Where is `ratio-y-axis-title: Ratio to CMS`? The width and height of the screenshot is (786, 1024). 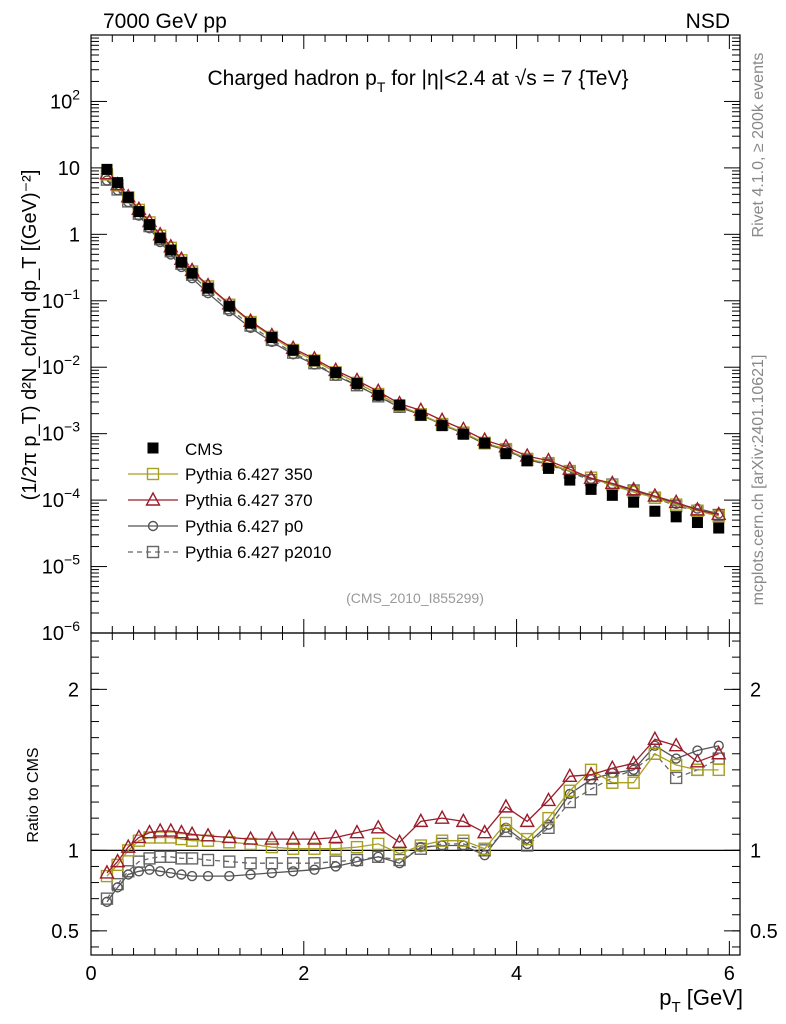 ratio-y-axis-title: Ratio to CMS is located at coordinates (33, 794).